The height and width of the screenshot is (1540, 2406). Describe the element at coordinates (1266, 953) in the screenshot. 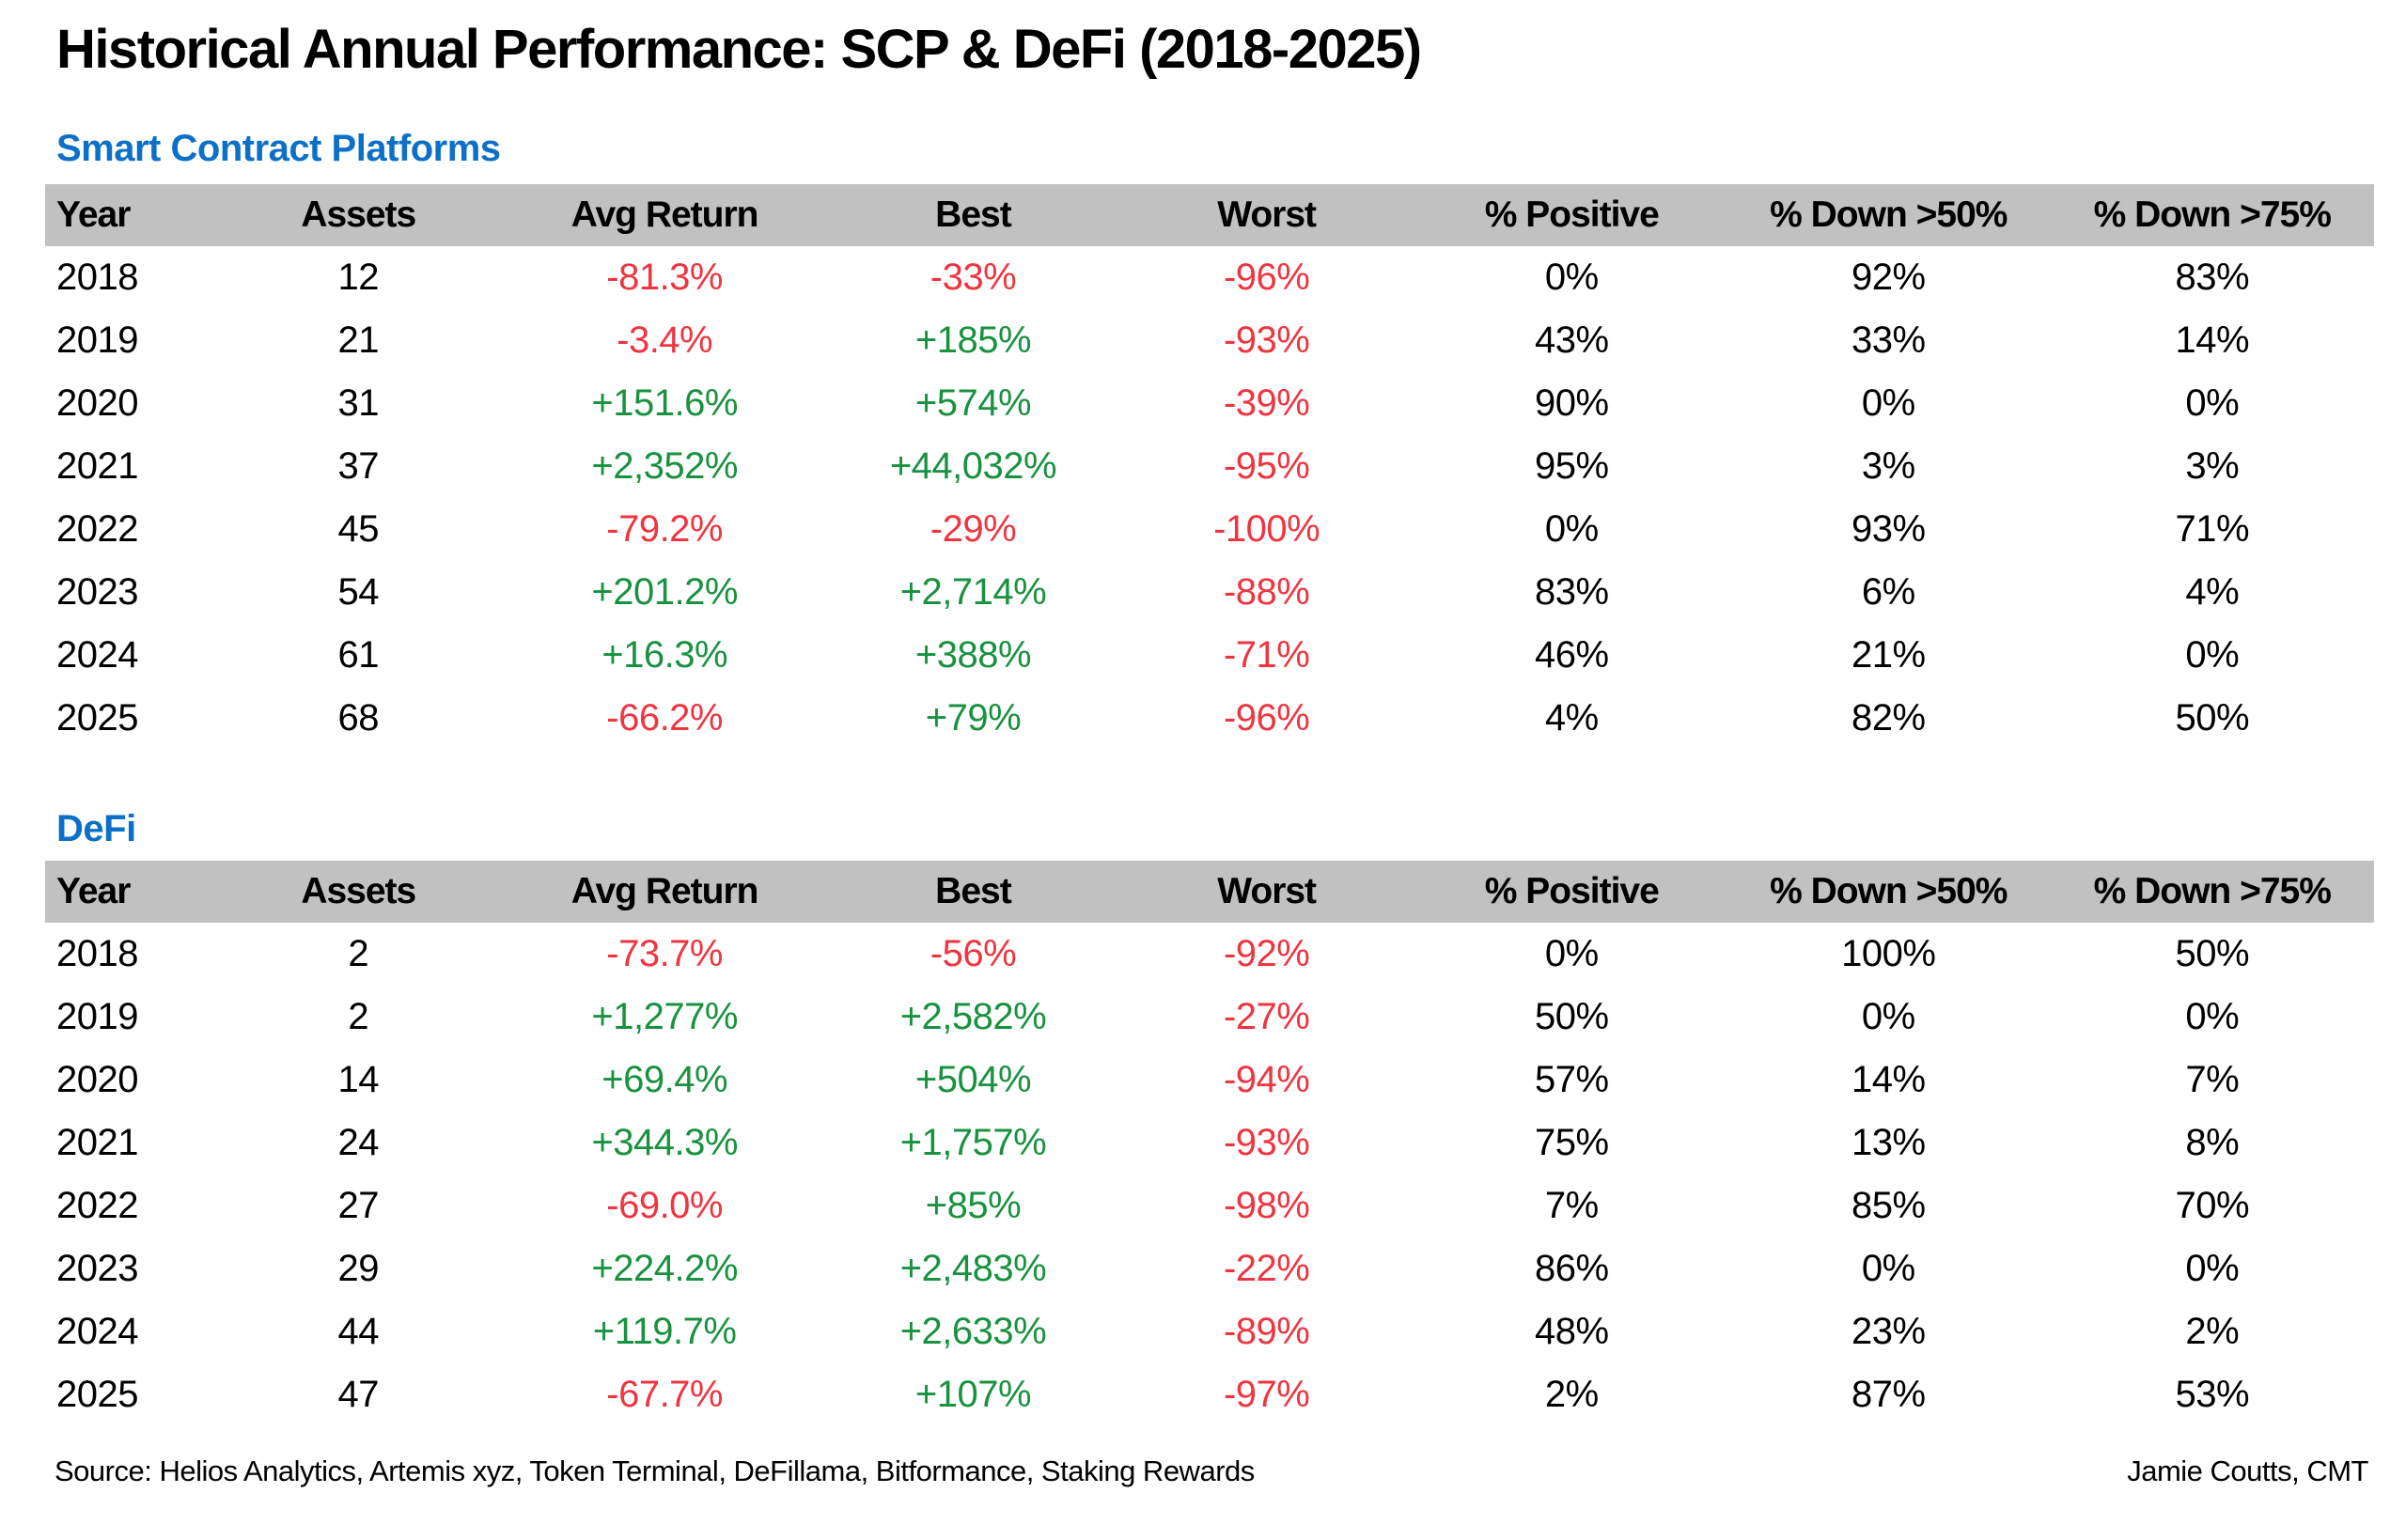

I see `cell-worst: -92%` at that location.